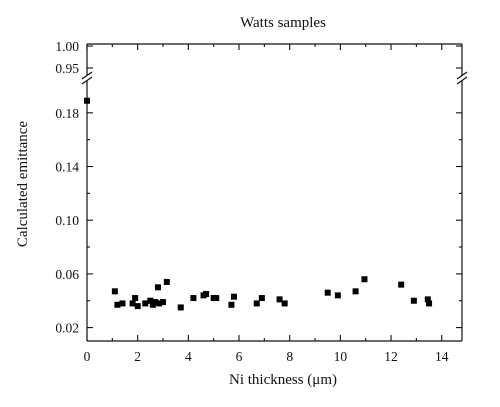 The image size is (500, 407). I want to click on chart-title: Watts samples, so click(283, 23).